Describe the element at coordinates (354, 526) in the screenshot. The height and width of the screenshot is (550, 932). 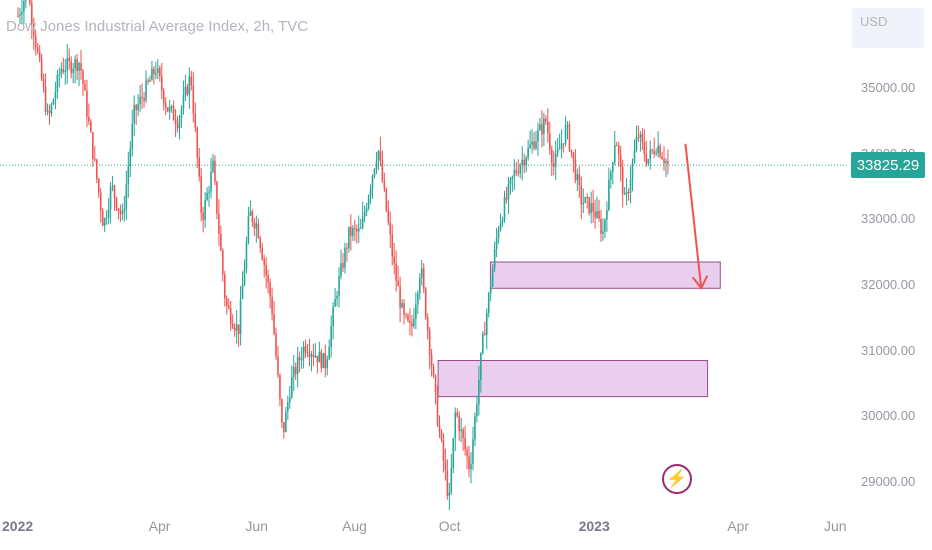
I see `time-tick-label: Aug` at that location.